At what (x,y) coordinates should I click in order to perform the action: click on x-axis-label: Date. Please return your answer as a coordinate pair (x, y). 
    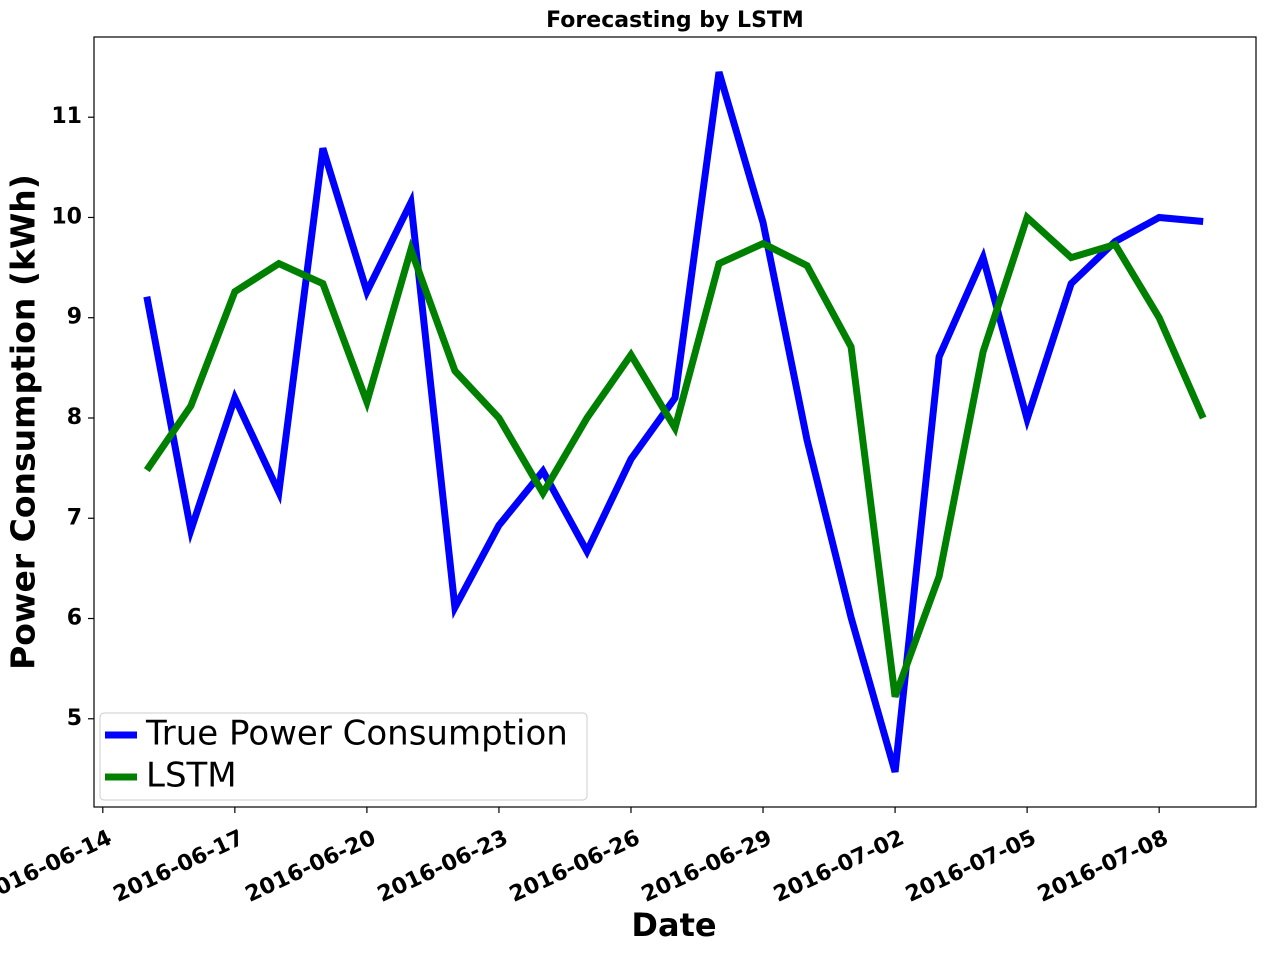
    Looking at the image, I should click on (673, 925).